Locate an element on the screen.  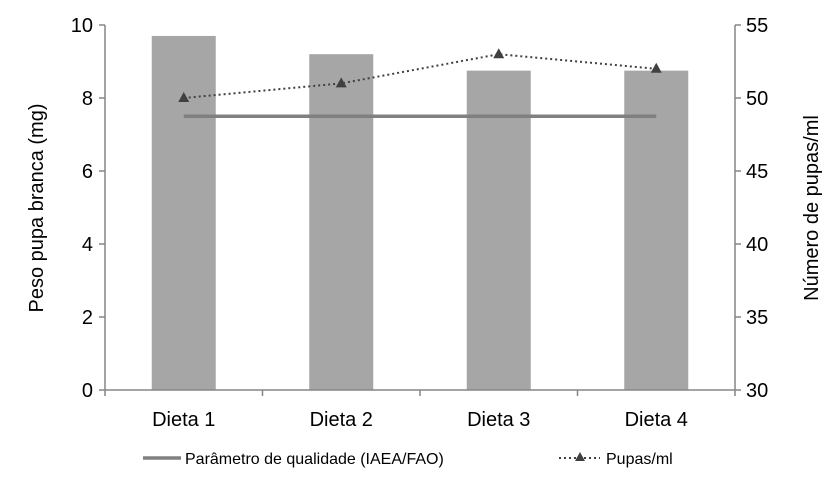
x-tick-label: Dieta 3 is located at coordinates (498, 420).